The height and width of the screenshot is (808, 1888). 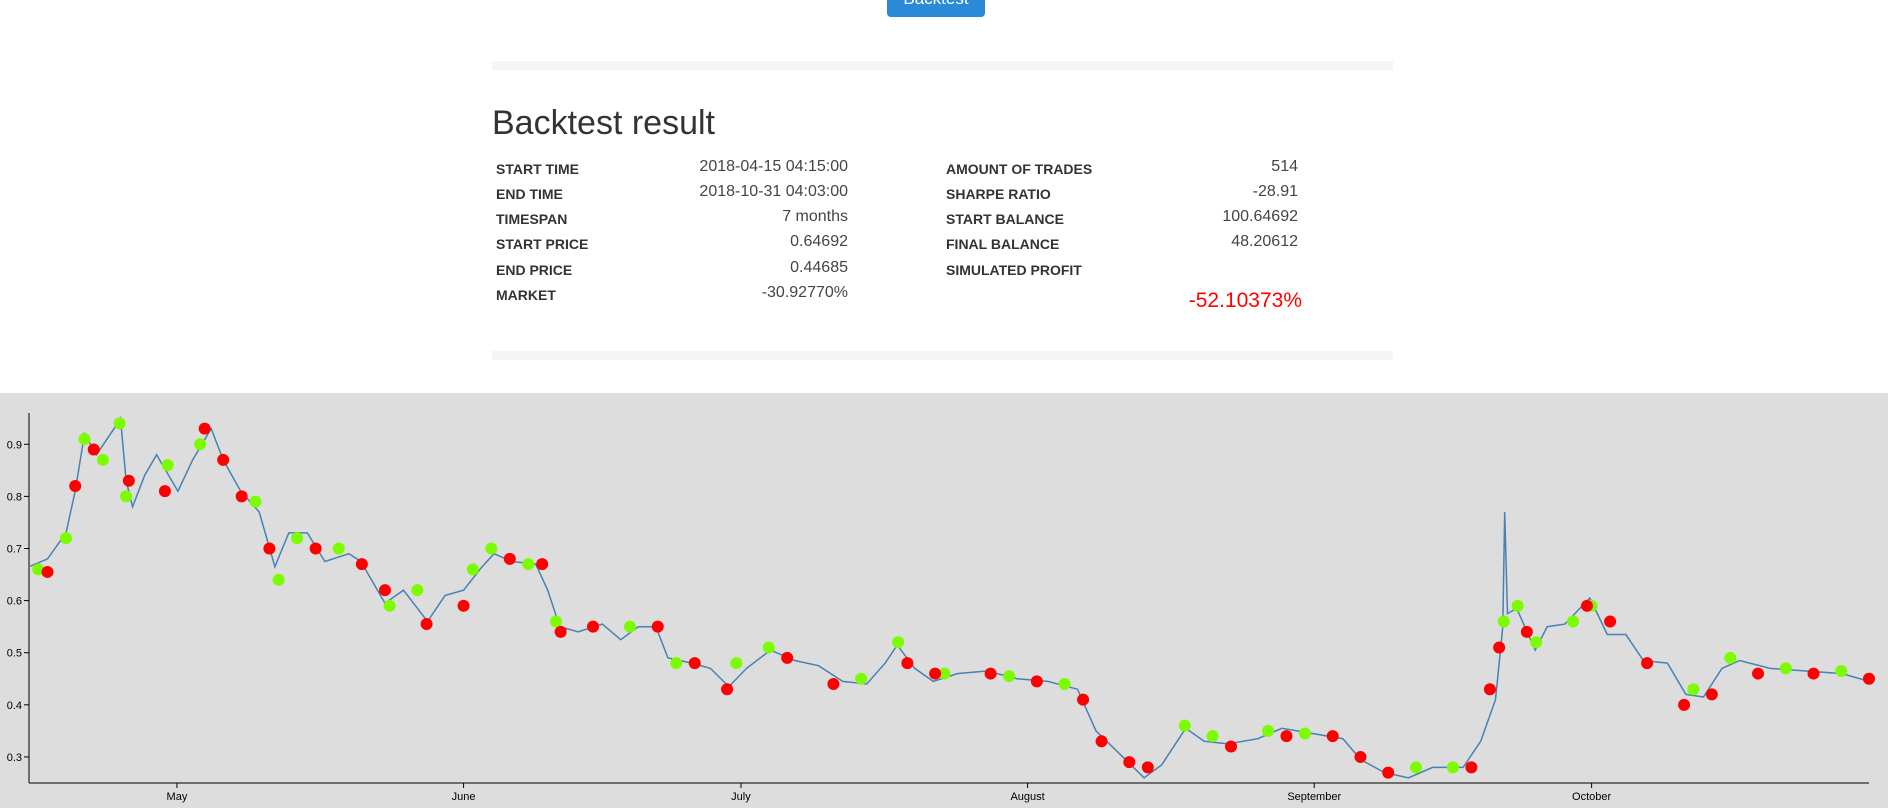 I want to click on profit: -52.10373%, so click(x=1245, y=300).